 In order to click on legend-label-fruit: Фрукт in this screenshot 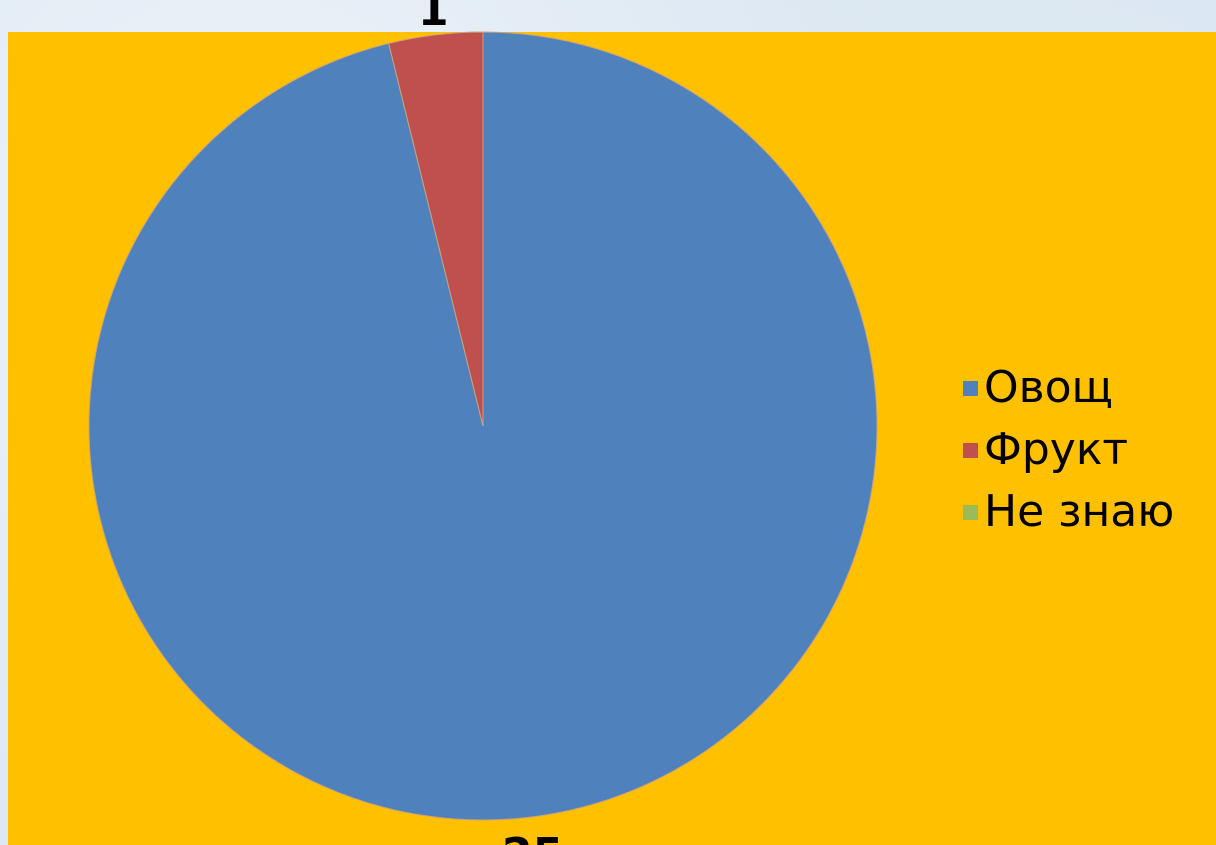, I will do `click(1056, 449)`.